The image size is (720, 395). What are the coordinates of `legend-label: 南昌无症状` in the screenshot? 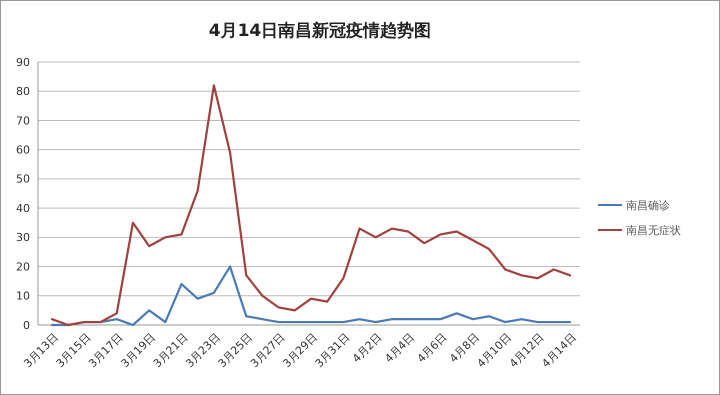 It's located at (653, 230).